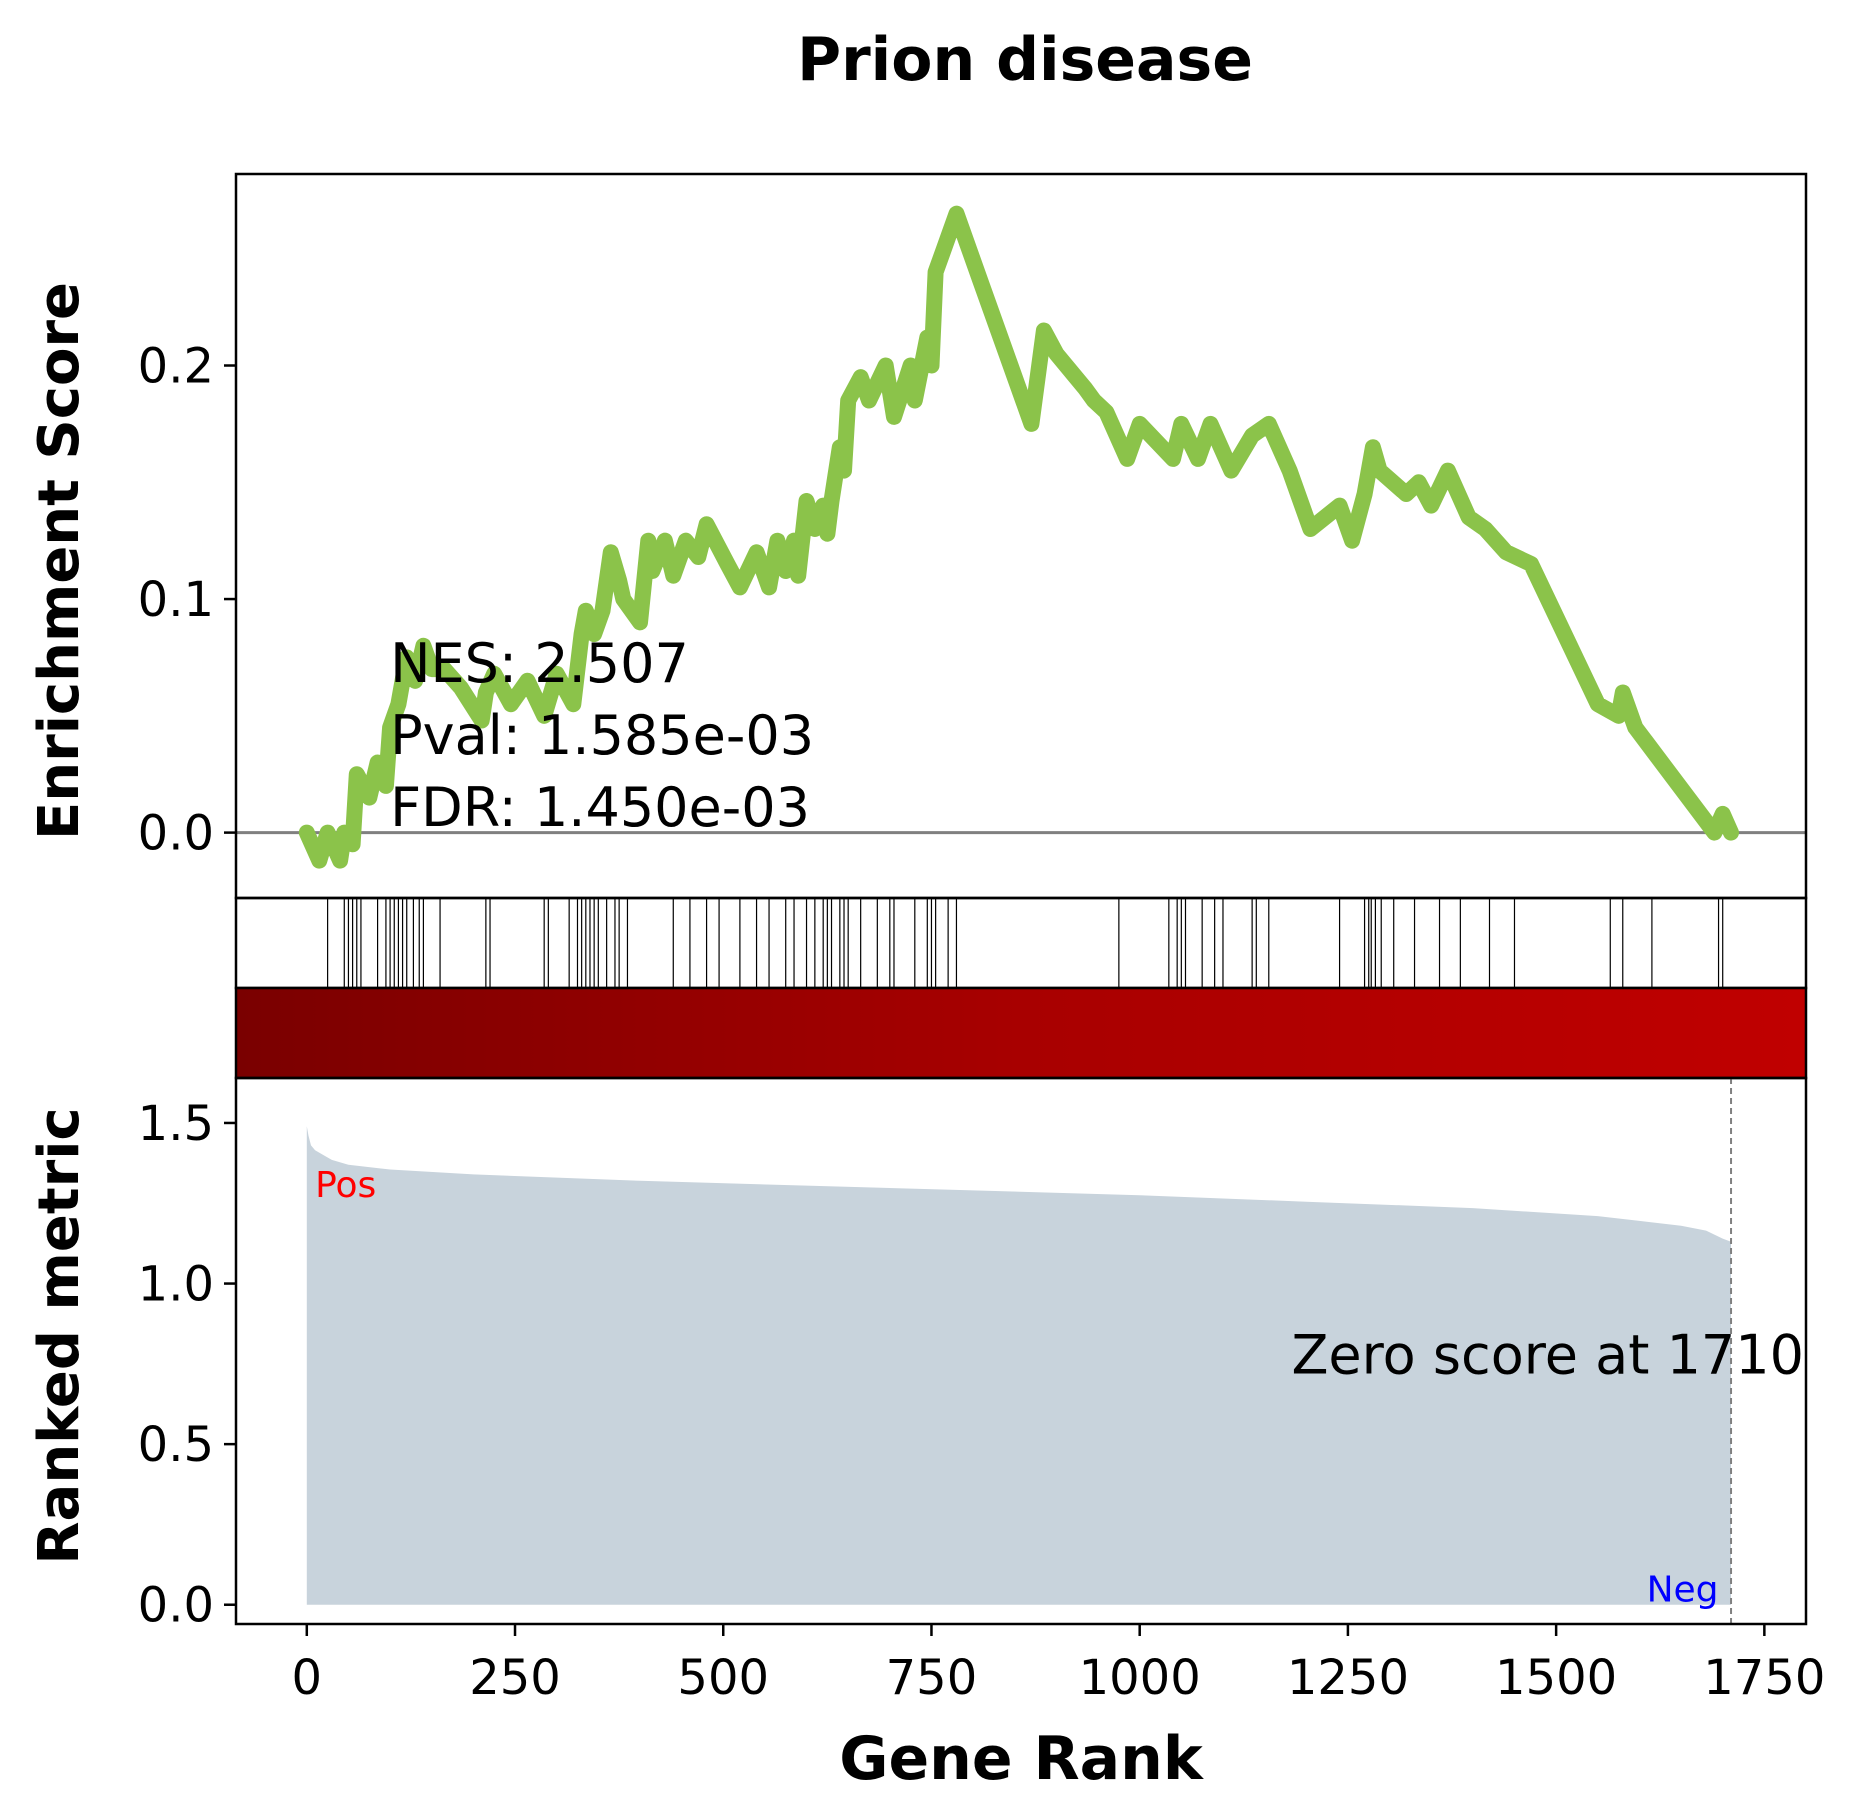  Describe the element at coordinates (176, 1445) in the screenshot. I see `bottom-y-tick-label: 0.5` at that location.